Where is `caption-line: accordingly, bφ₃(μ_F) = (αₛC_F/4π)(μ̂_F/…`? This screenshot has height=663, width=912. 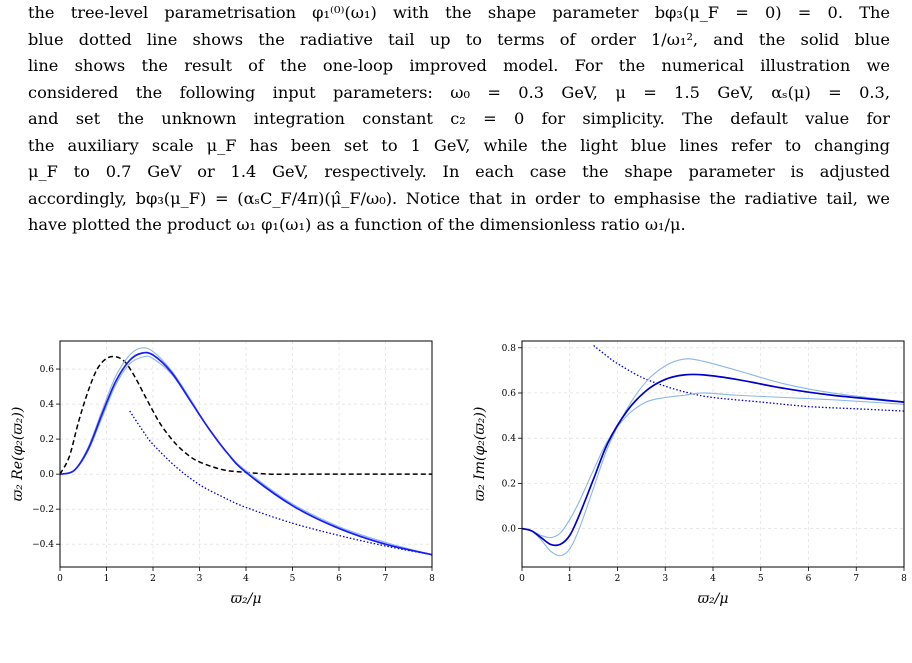 caption-line: accordingly, bφ₃(μ_F) = (αₛC_F/4π)(μ̂_F/… is located at coordinates (459, 198).